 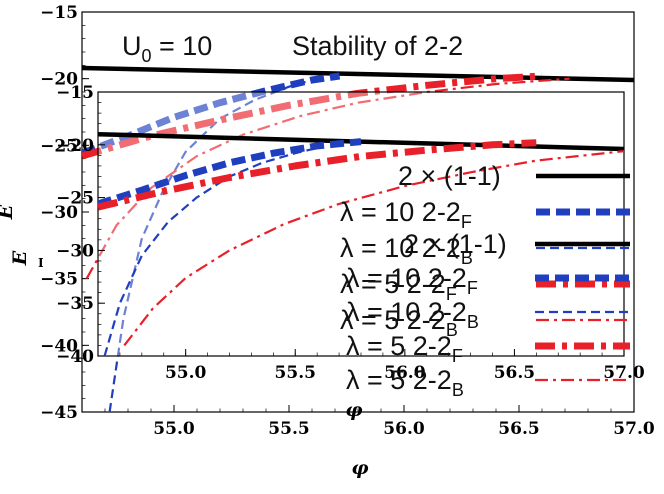 What do you see at coordinates (59, 280) in the screenshot?
I see `y-tick-label-outer: −35` at bounding box center [59, 280].